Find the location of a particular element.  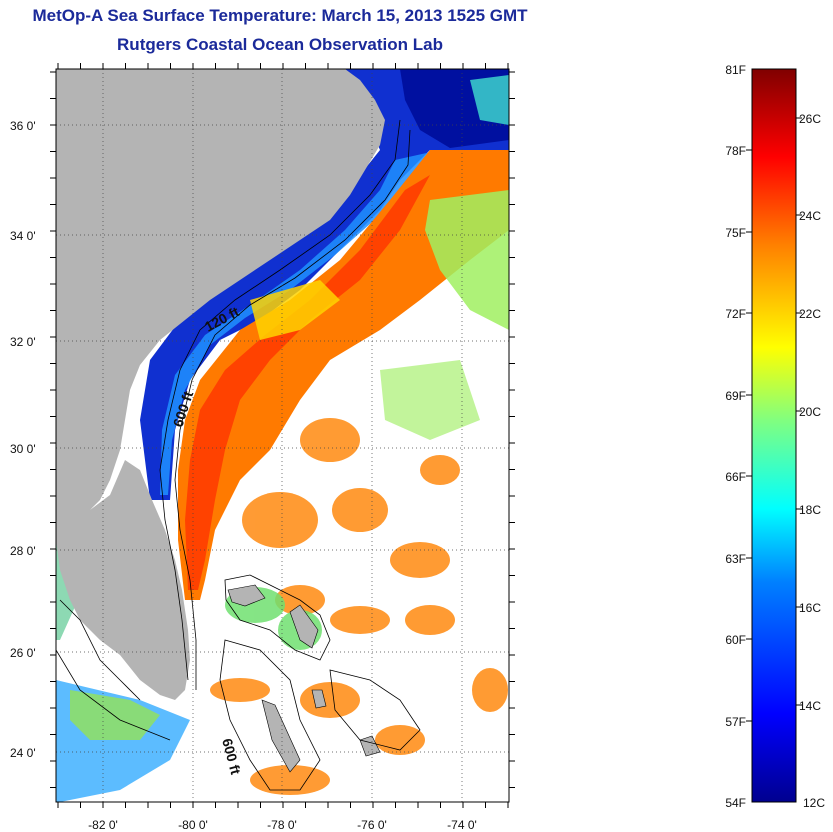

colorbar-label-f: 69F is located at coordinates (735, 396).